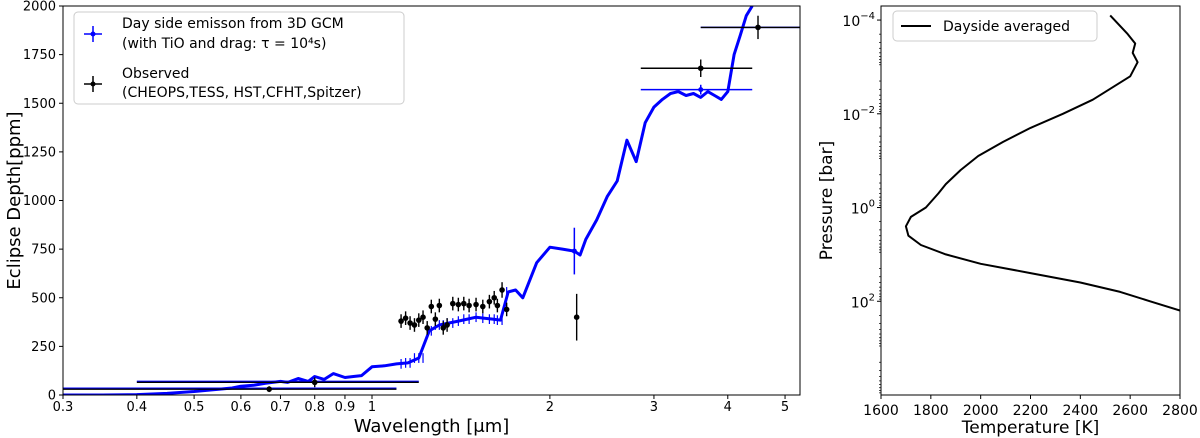  Describe the element at coordinates (63, 407) in the screenshot. I see `x-tick-label: 0.3` at that location.